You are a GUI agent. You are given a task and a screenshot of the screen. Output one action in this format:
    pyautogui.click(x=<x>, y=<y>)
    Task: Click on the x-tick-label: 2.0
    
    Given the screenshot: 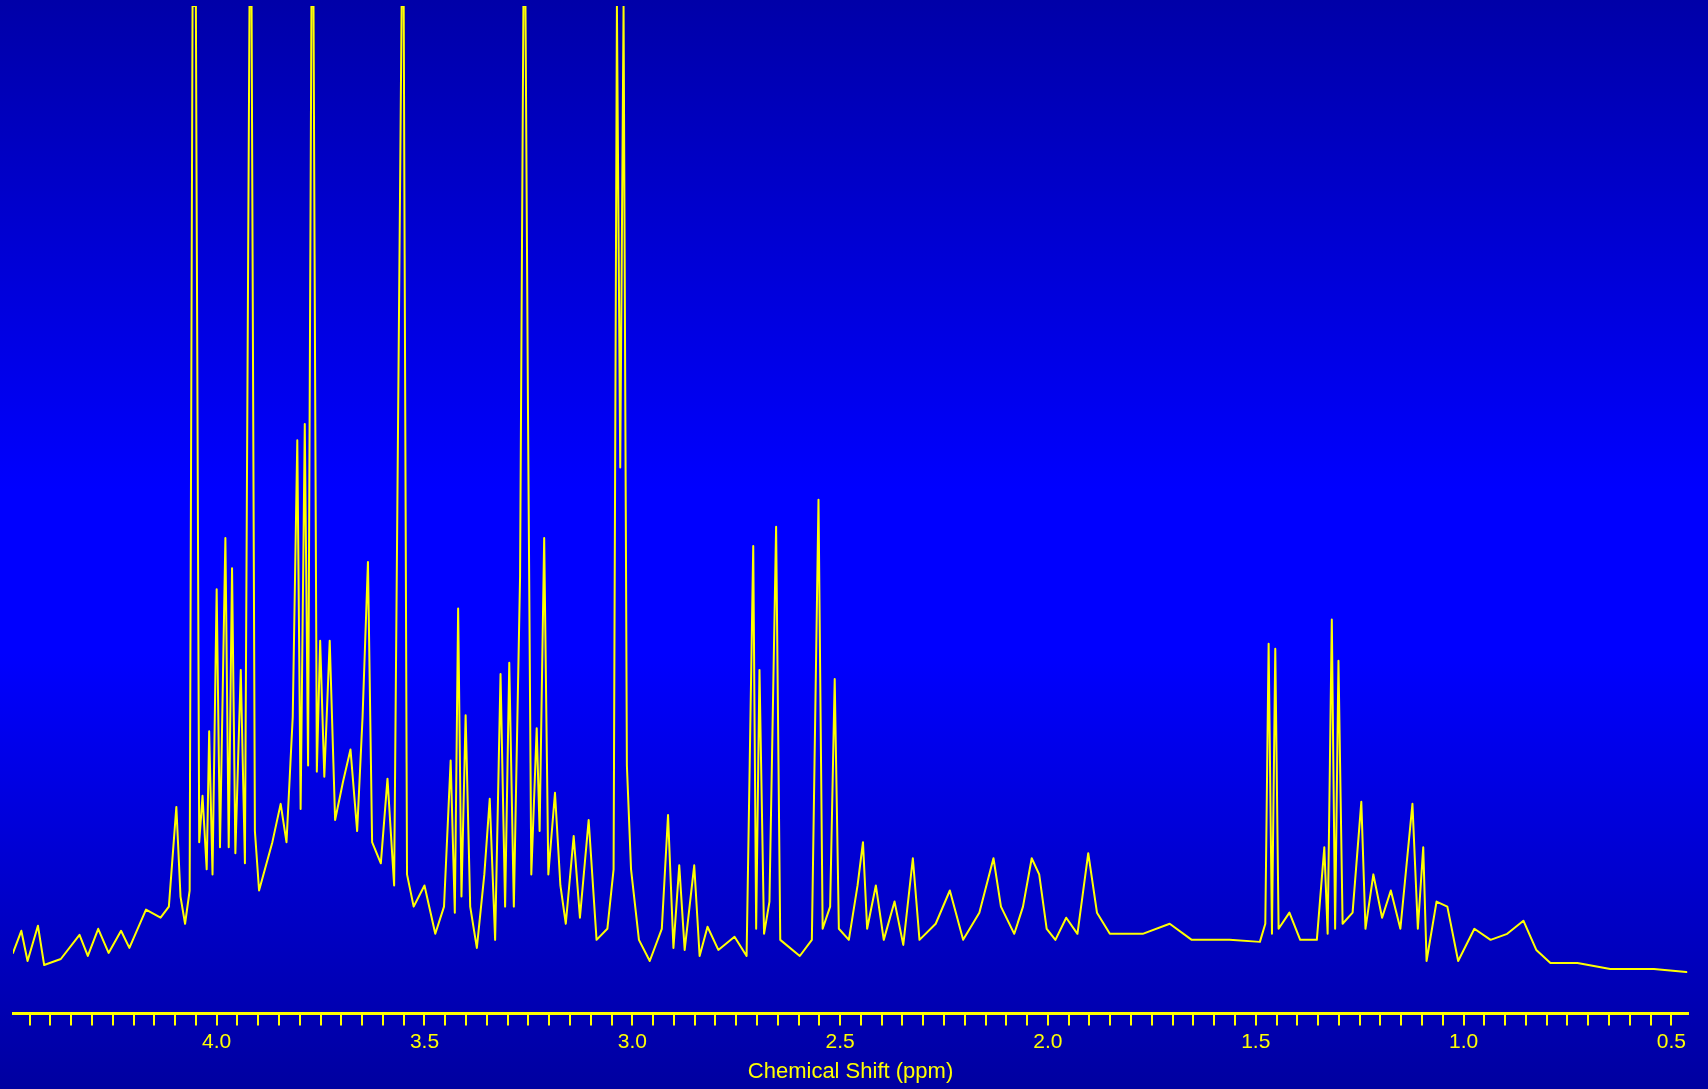 What is the action you would take?
    pyautogui.click(x=1048, y=1040)
    